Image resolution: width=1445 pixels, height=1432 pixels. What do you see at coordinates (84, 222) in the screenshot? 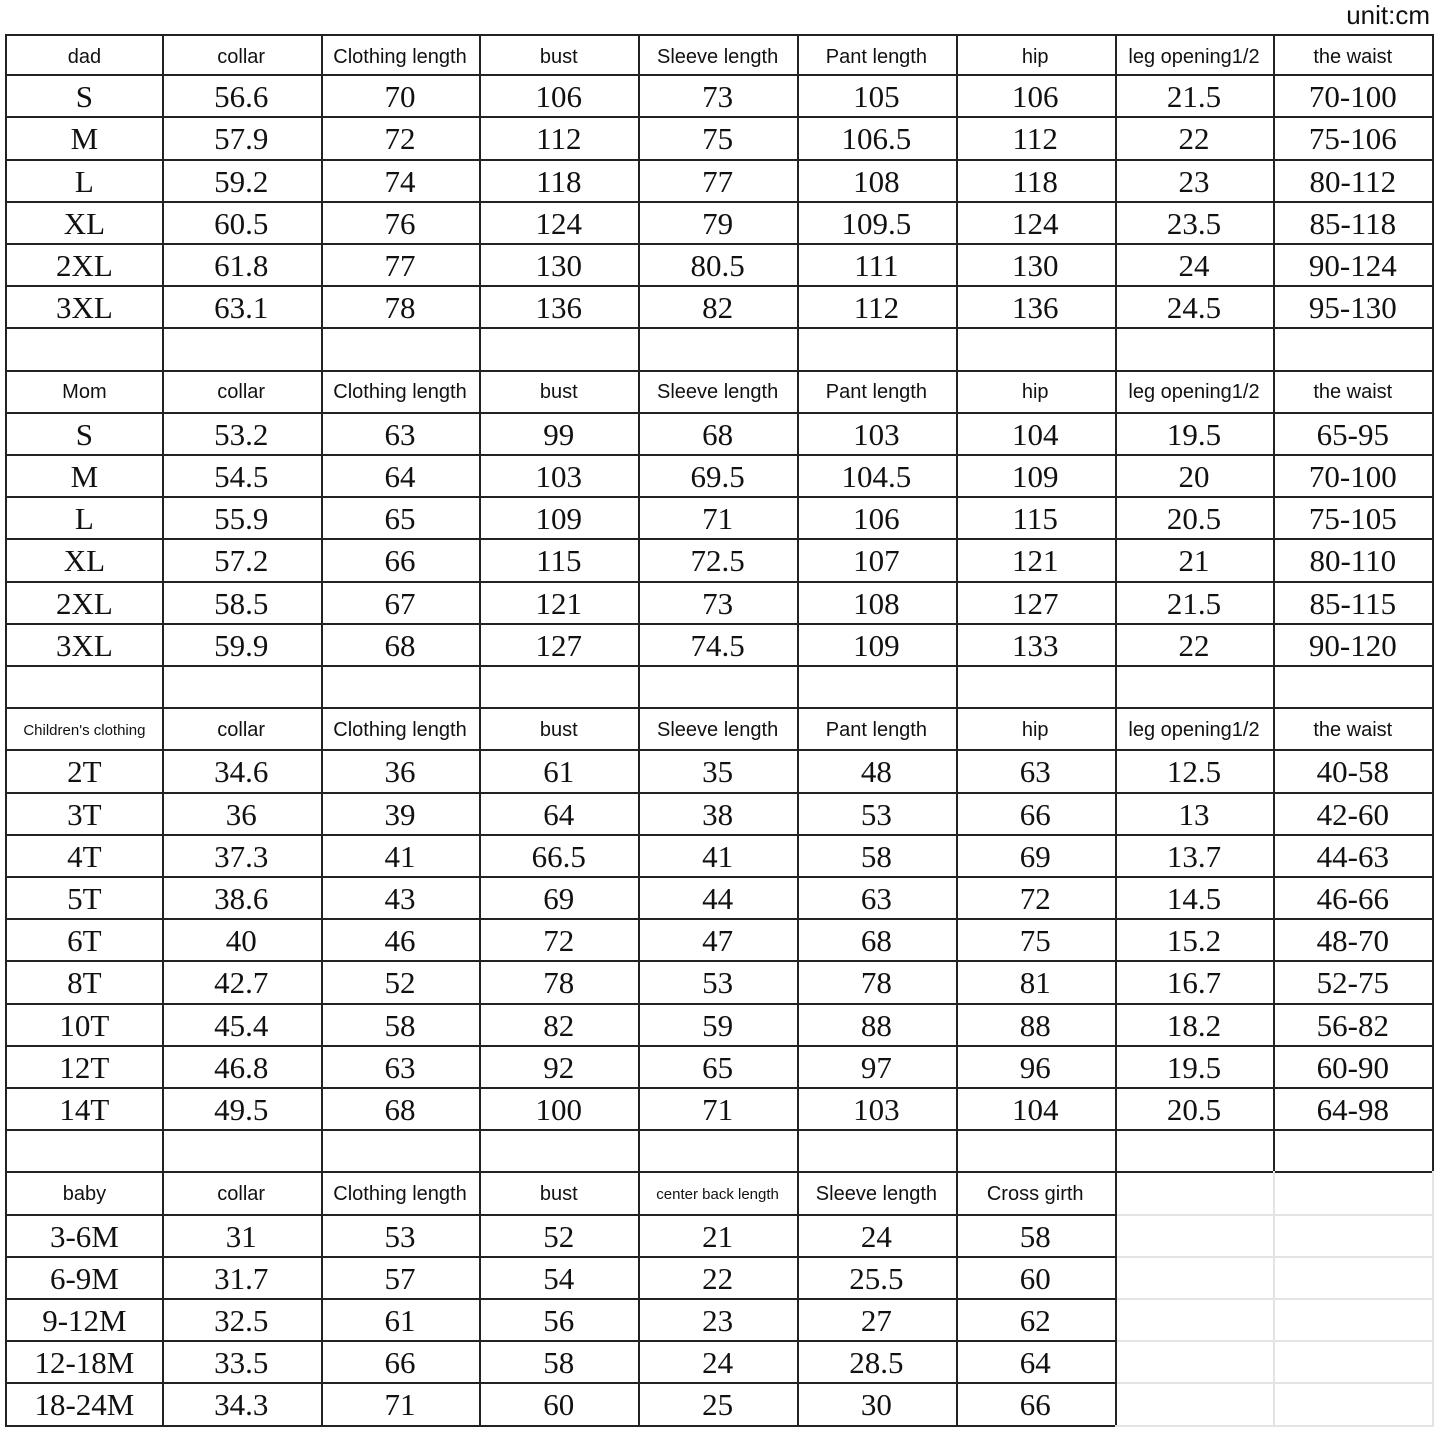
I see `value-cell: XL` at bounding box center [84, 222].